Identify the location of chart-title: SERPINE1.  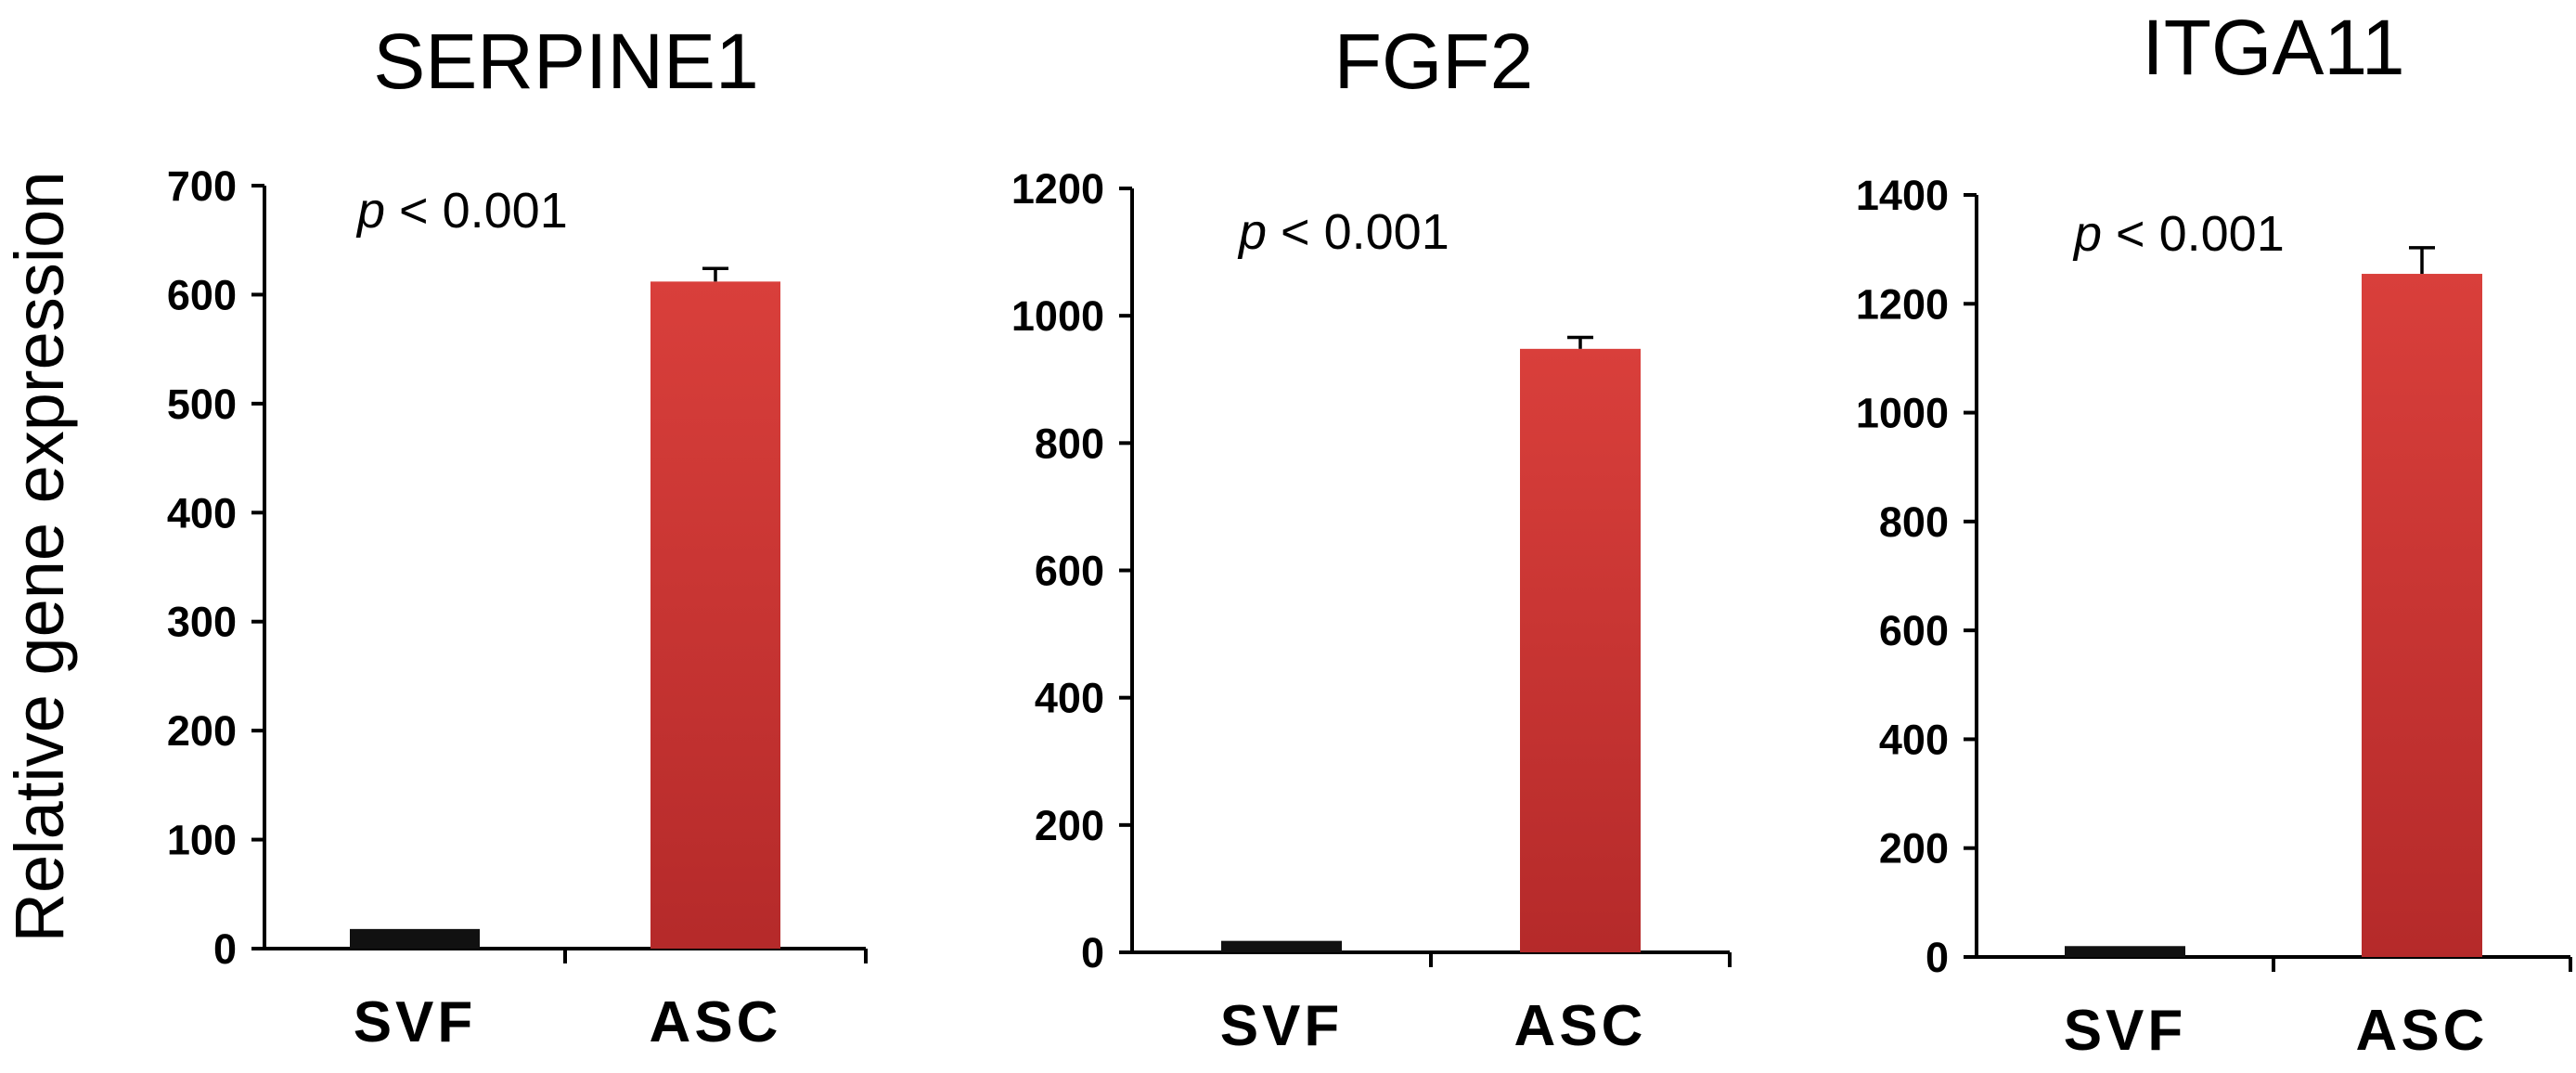
(566, 61).